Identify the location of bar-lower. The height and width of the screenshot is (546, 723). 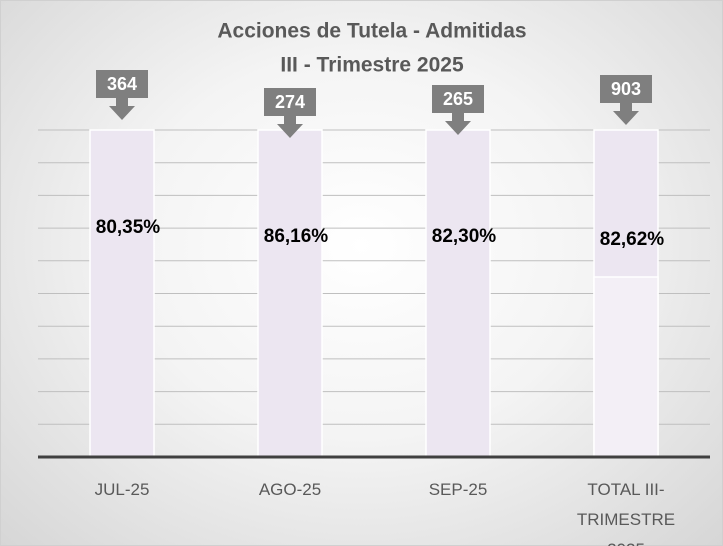
(626, 367).